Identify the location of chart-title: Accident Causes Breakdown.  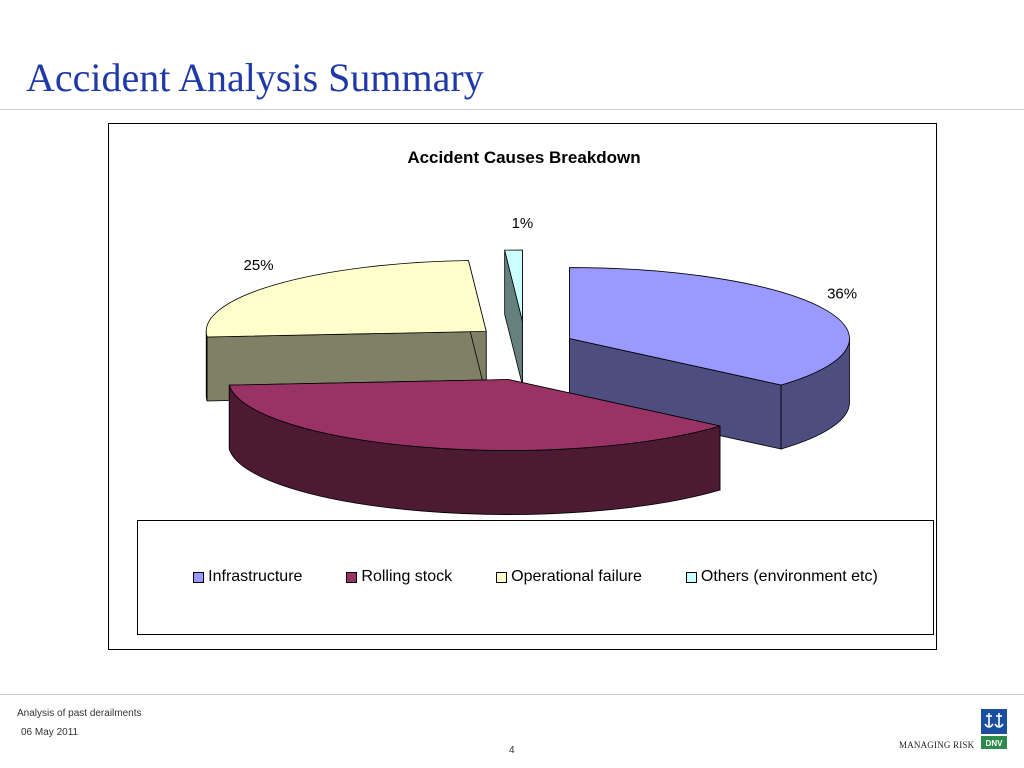
(523, 157).